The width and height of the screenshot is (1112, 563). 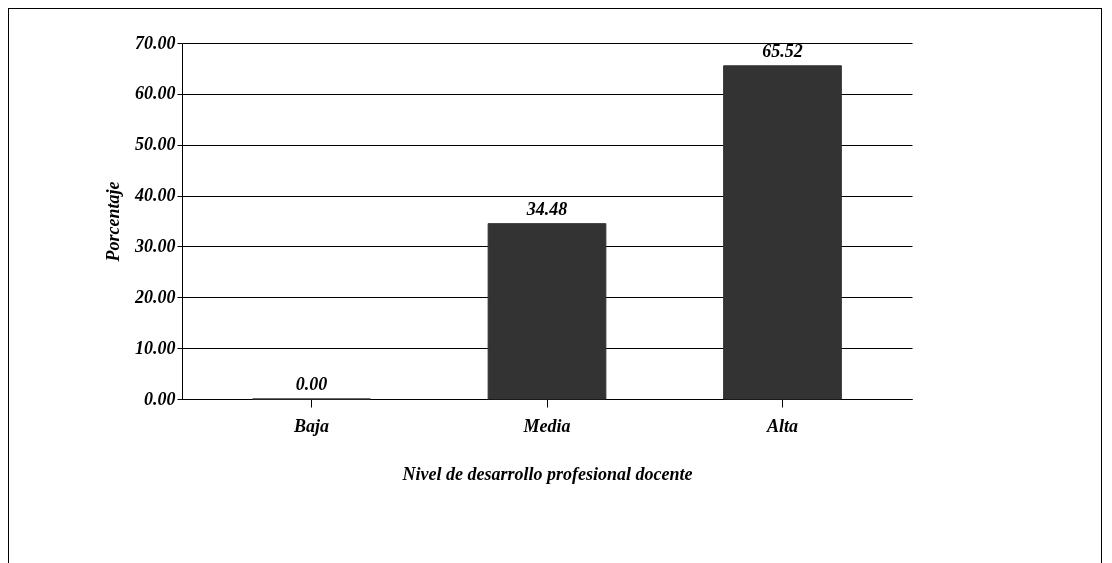 I want to click on y-tick-label: 60.00, so click(x=155, y=93).